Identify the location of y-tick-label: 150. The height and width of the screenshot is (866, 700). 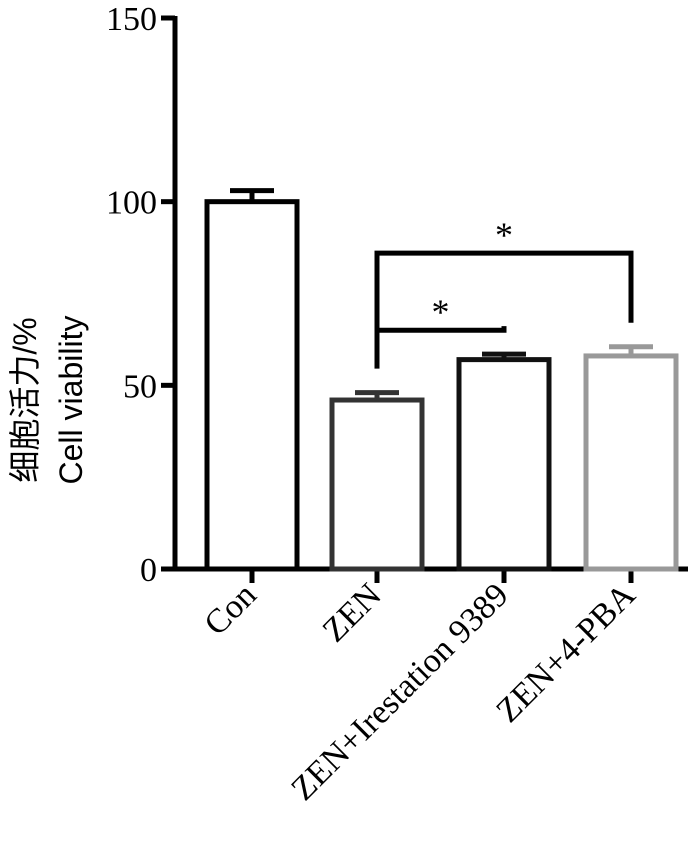
(131, 19).